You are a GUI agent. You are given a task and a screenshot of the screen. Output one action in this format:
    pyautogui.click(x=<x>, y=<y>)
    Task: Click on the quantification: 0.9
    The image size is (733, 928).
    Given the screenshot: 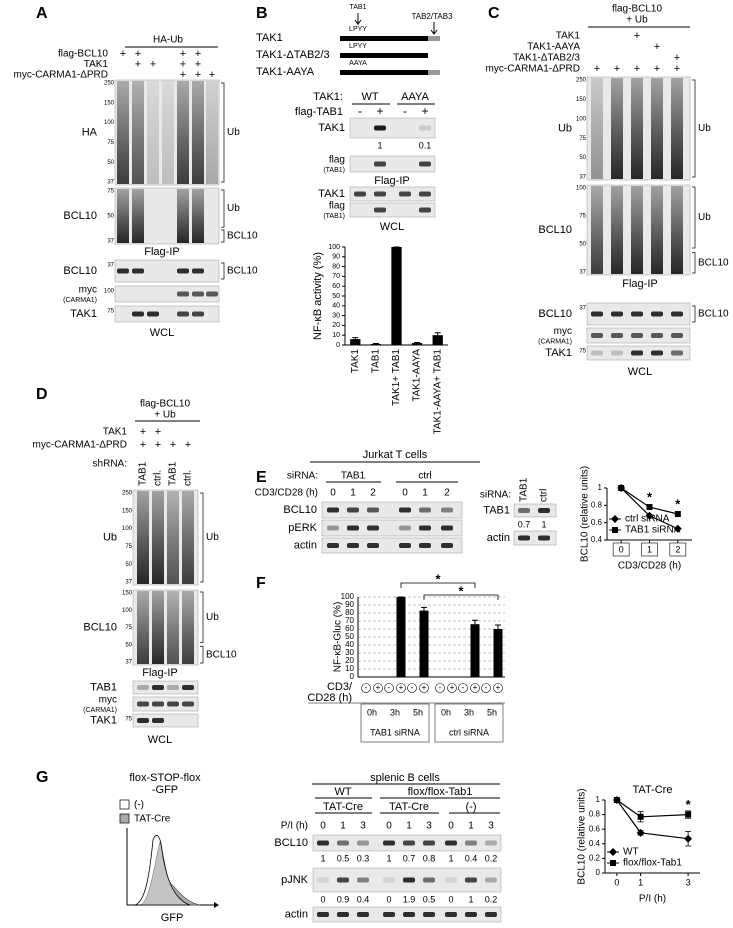 What is the action you would take?
    pyautogui.click(x=343, y=899)
    